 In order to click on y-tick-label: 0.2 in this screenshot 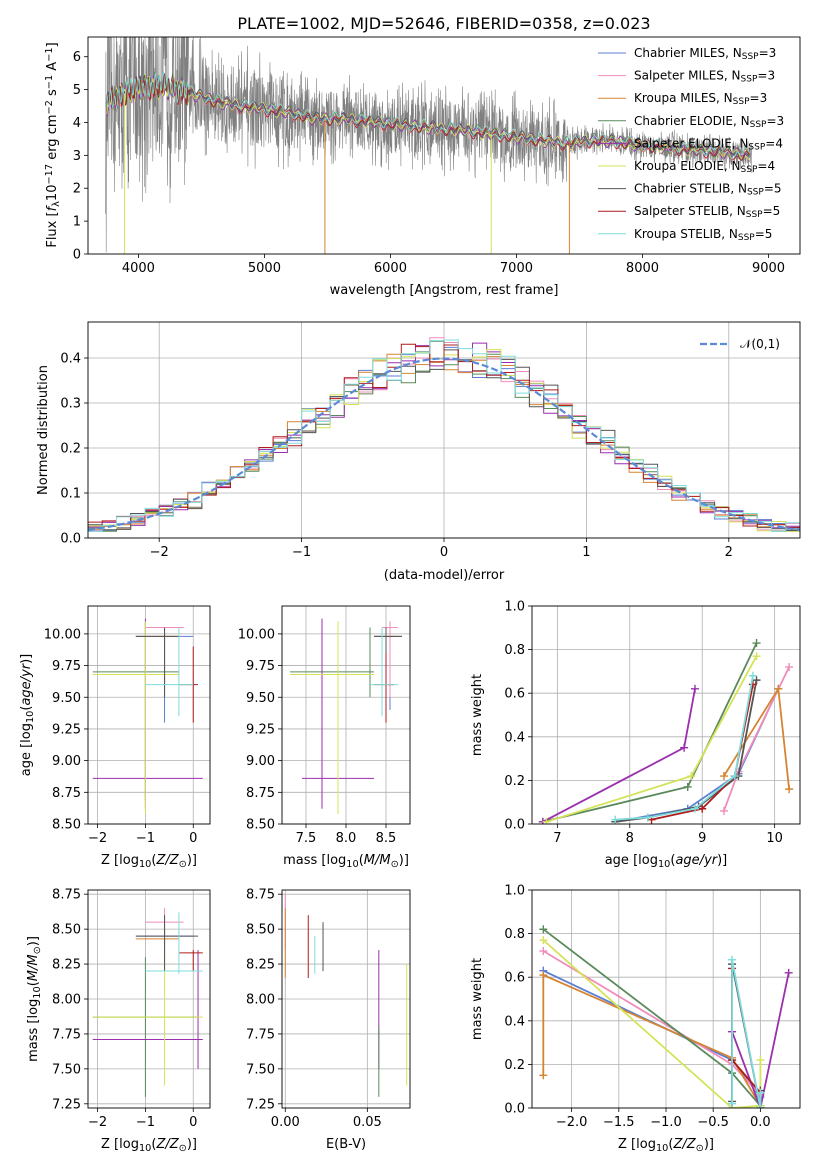, I will do `click(514, 1065)`.